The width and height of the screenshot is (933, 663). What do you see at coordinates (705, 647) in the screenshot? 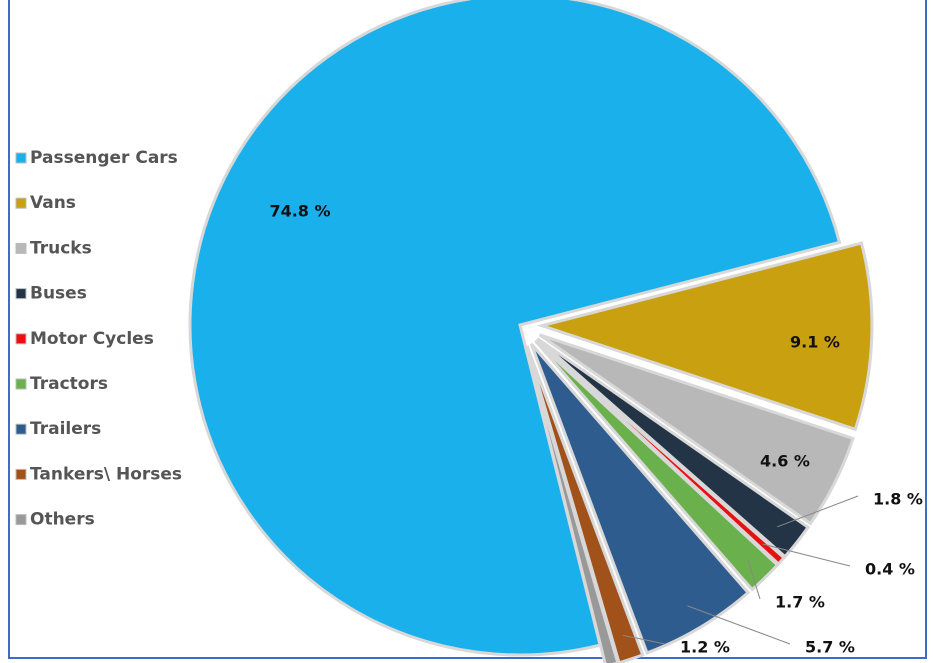
I see `data-label: 1.2 %` at bounding box center [705, 647].